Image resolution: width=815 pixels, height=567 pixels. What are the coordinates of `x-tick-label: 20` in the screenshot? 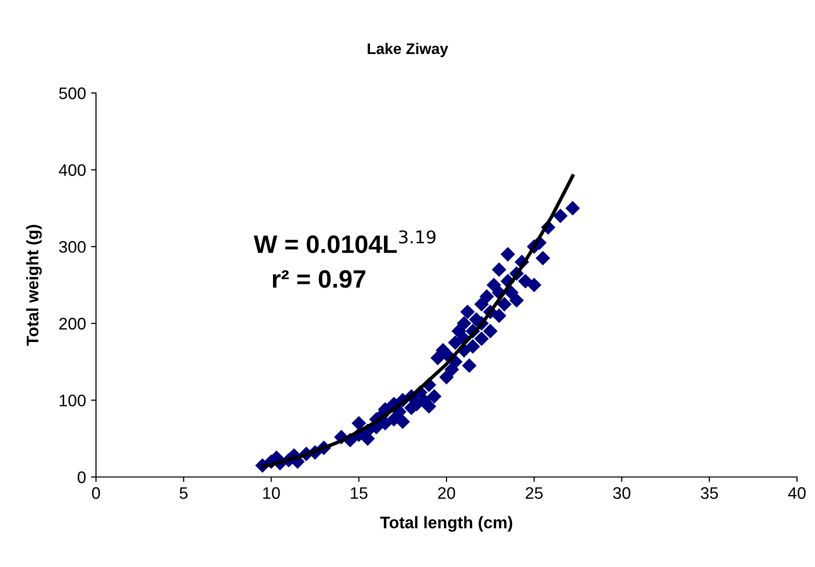 It's located at (447, 493).